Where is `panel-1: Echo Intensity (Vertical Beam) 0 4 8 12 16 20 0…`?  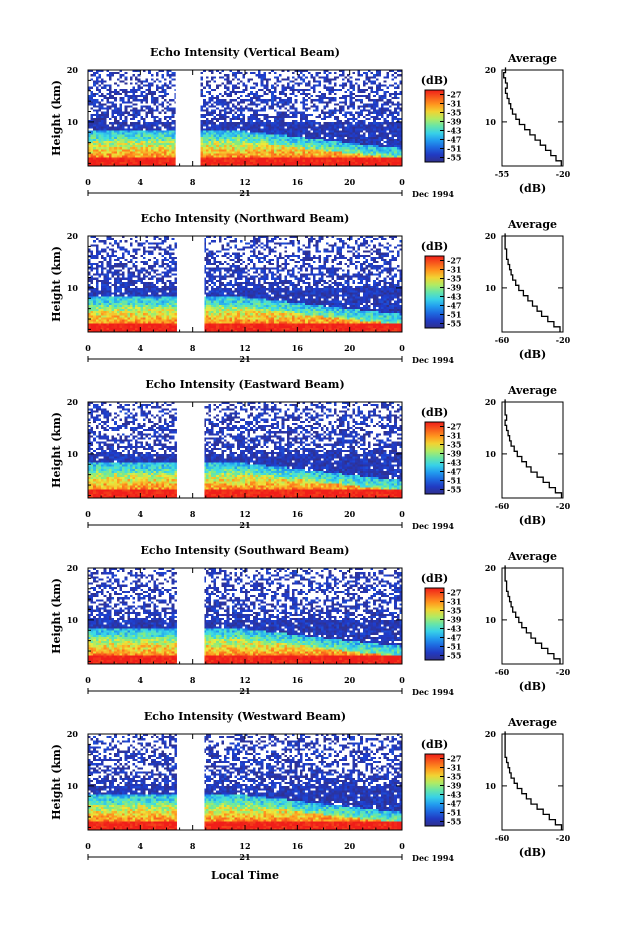
panel-1: Echo Intensity (Vertical Beam) 0 4 8 12 16 20 0… is located at coordinates (310, 122).